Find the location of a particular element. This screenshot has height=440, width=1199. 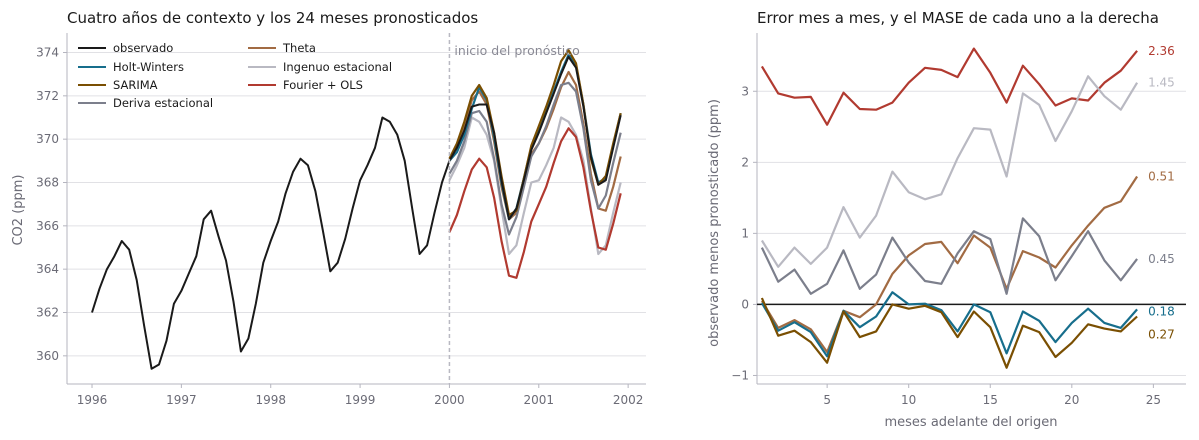

right-y-axis-label: observado menos pronosticado (ppm) is located at coordinates (714, 223).